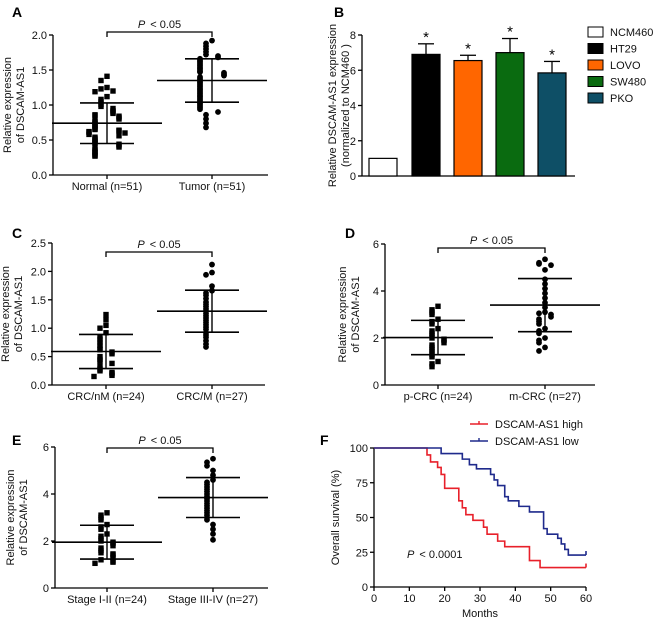 This screenshot has width=657, height=623. Describe the element at coordinates (38, 301) in the screenshot. I see `y-tick-label: 1.5` at that location.